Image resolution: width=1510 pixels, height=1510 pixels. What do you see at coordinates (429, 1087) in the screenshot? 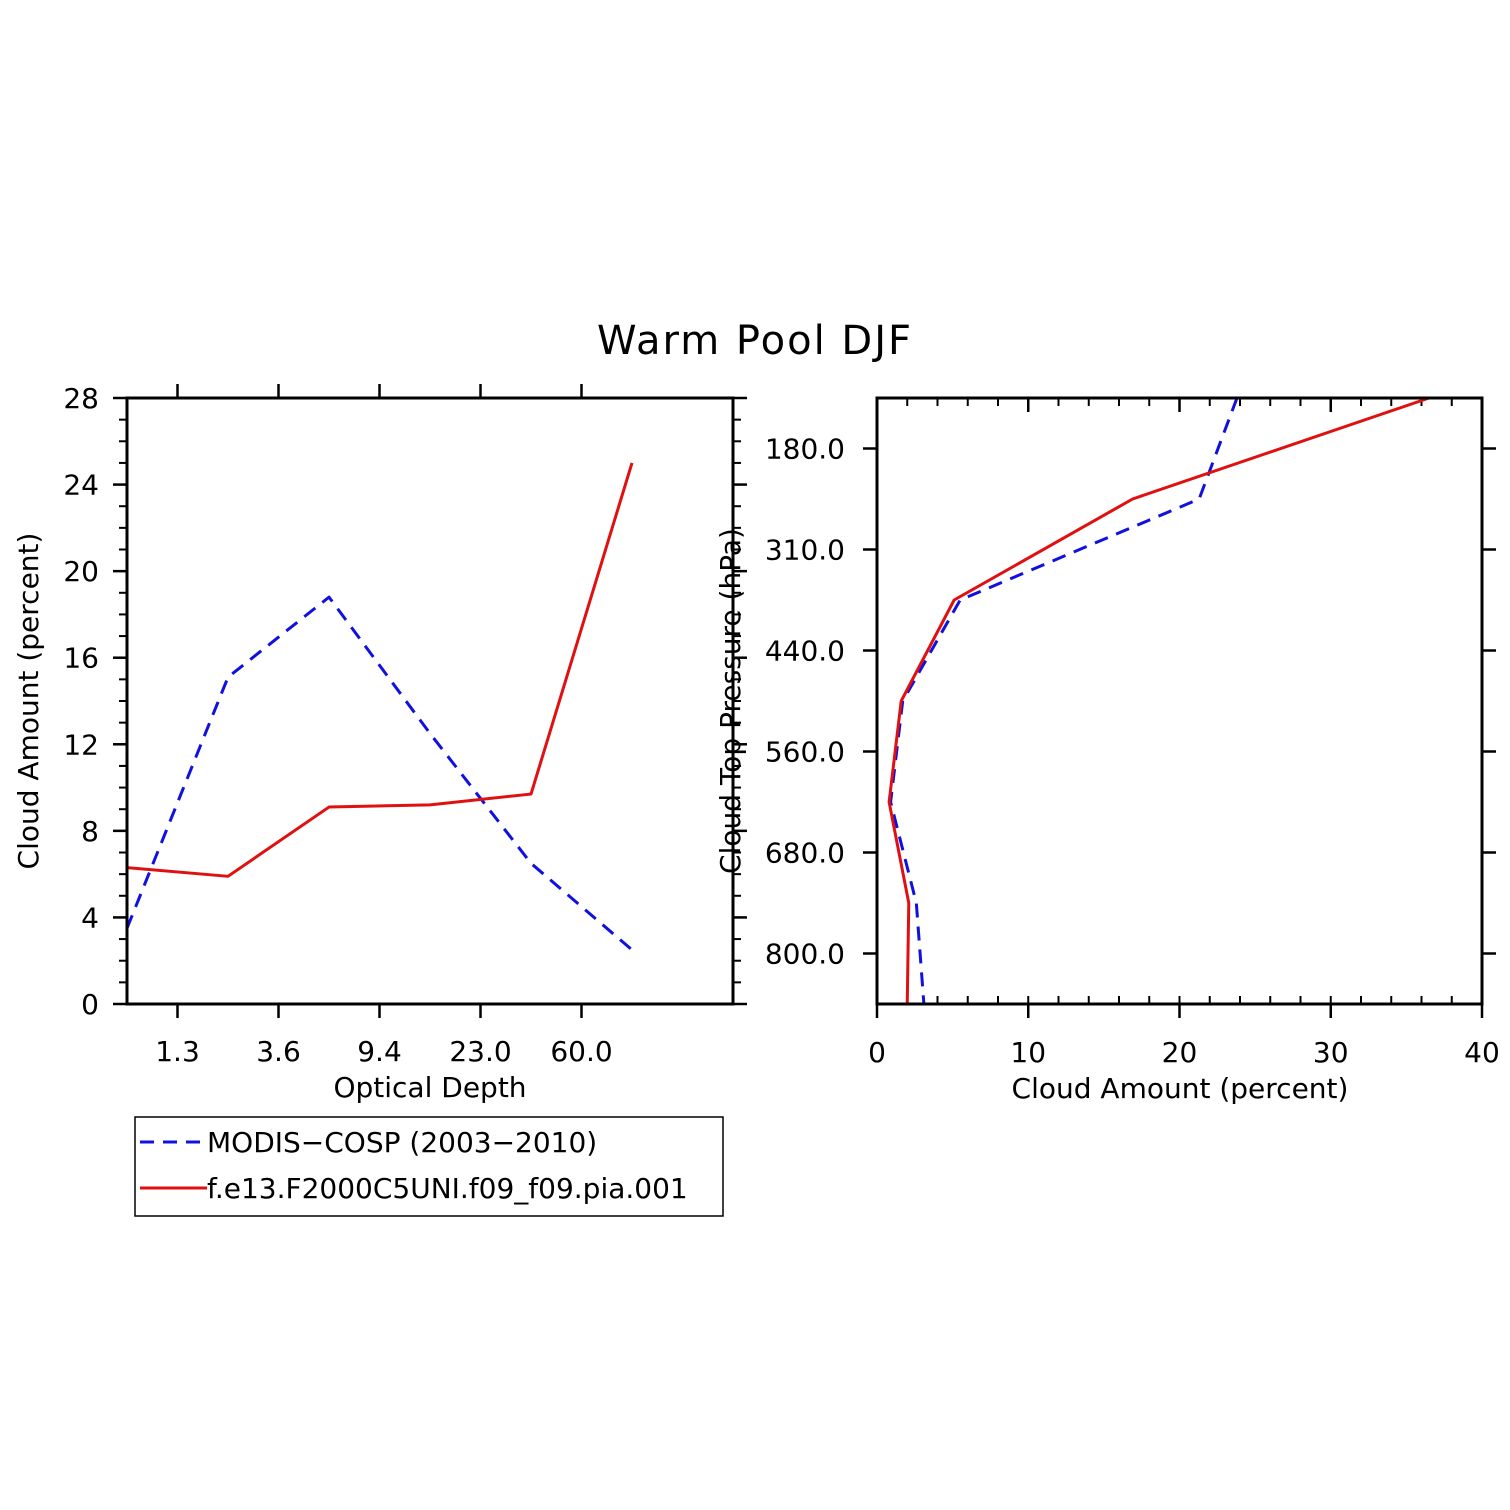
I see `left-x-axis-label: Optical Depth` at bounding box center [429, 1087].